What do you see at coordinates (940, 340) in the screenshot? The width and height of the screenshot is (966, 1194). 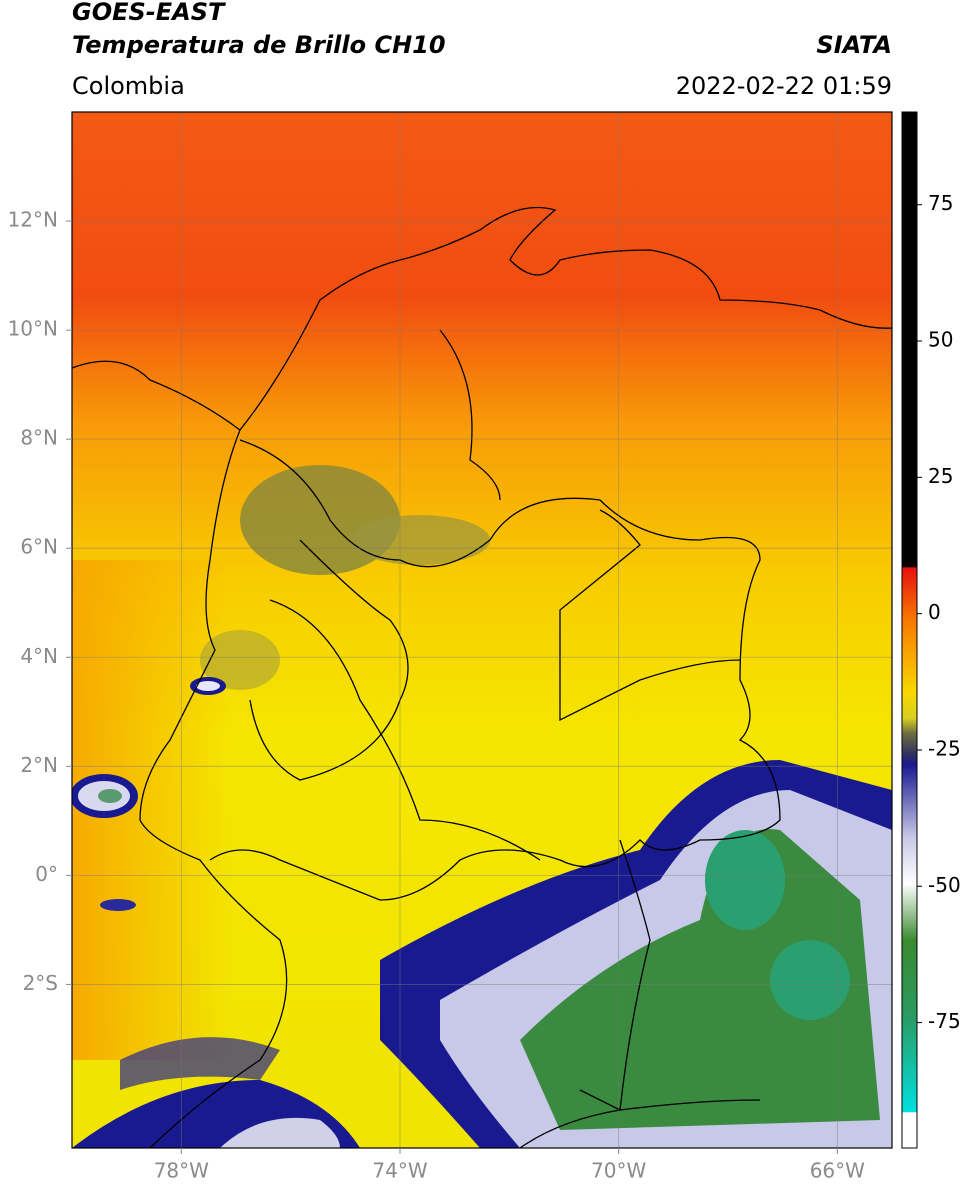 I see `colorbar-tick-label: 50` at bounding box center [940, 340].